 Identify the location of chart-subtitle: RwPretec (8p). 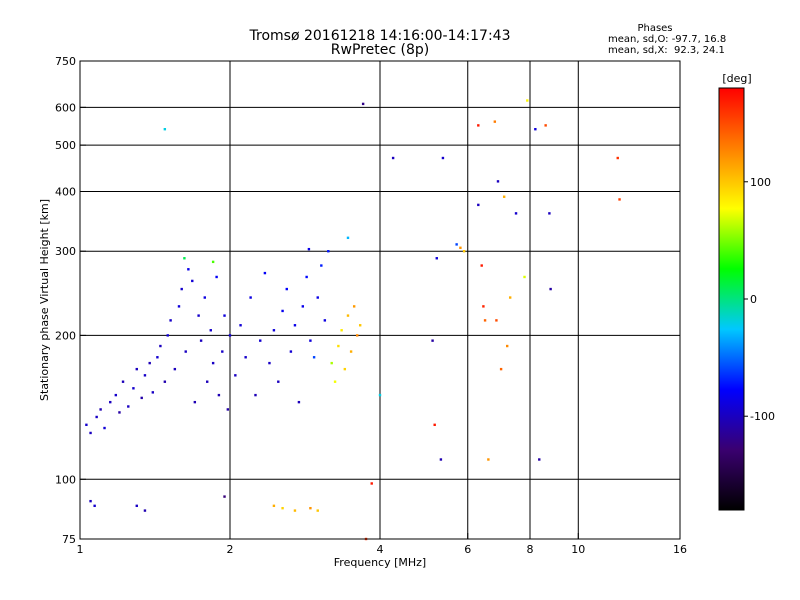
(380, 50).